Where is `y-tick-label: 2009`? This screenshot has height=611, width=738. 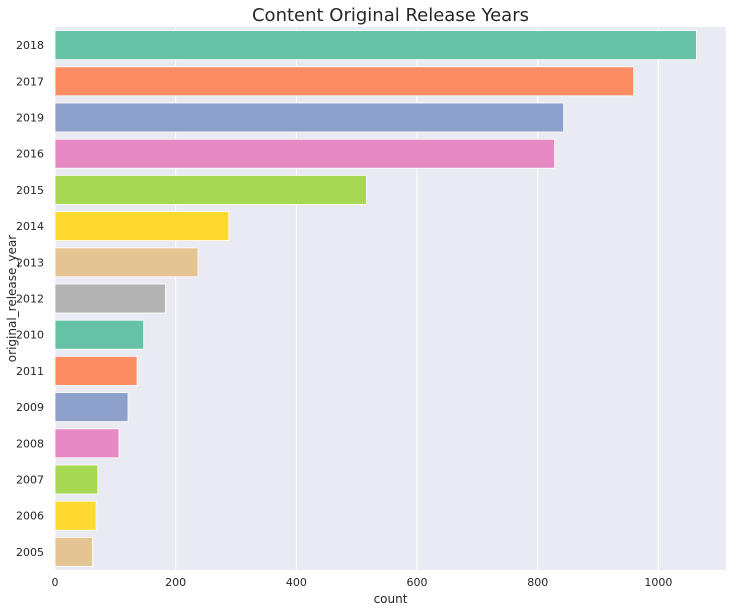
y-tick-label: 2009 is located at coordinates (30, 407).